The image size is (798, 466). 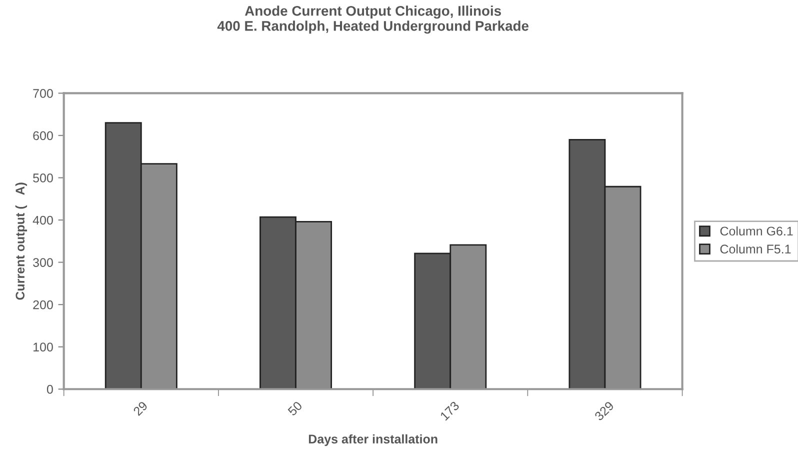 What do you see at coordinates (373, 440) in the screenshot?
I see `x-axis-title: Days after installation` at bounding box center [373, 440].